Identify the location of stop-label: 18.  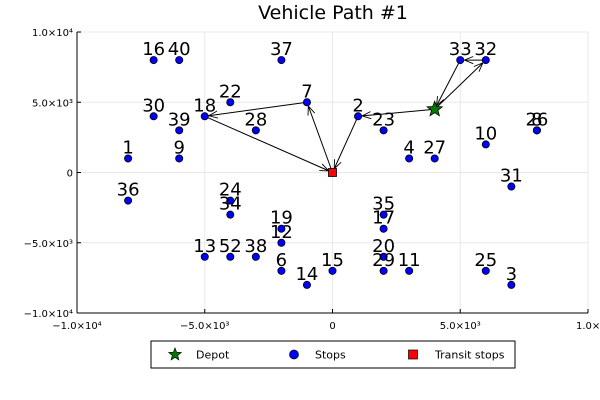
(204, 105).